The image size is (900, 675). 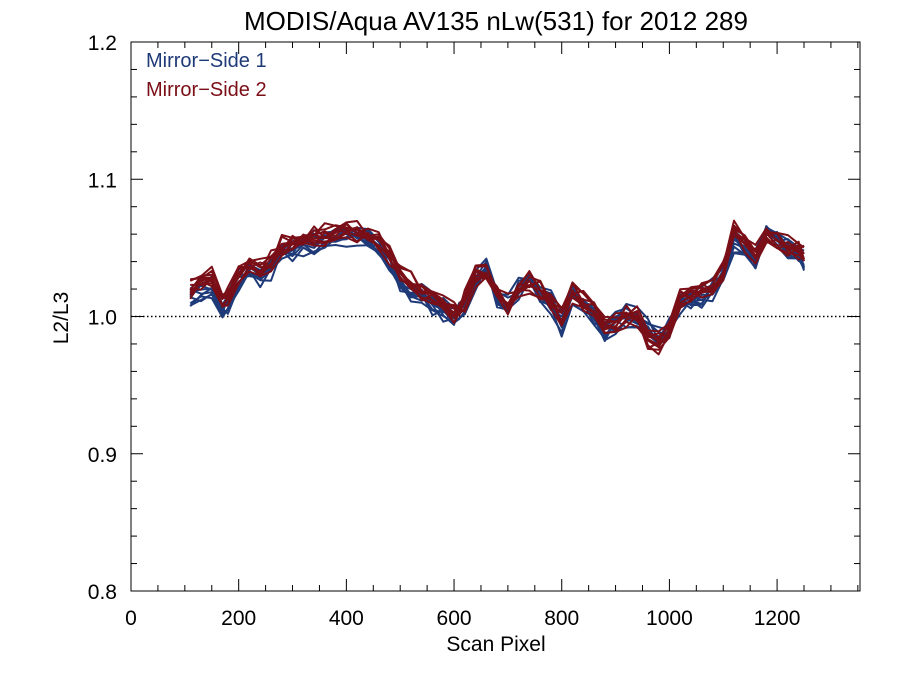 What do you see at coordinates (206, 61) in the screenshot?
I see `legend-entry-mirror-side-1: Mirror−Side 1` at bounding box center [206, 61].